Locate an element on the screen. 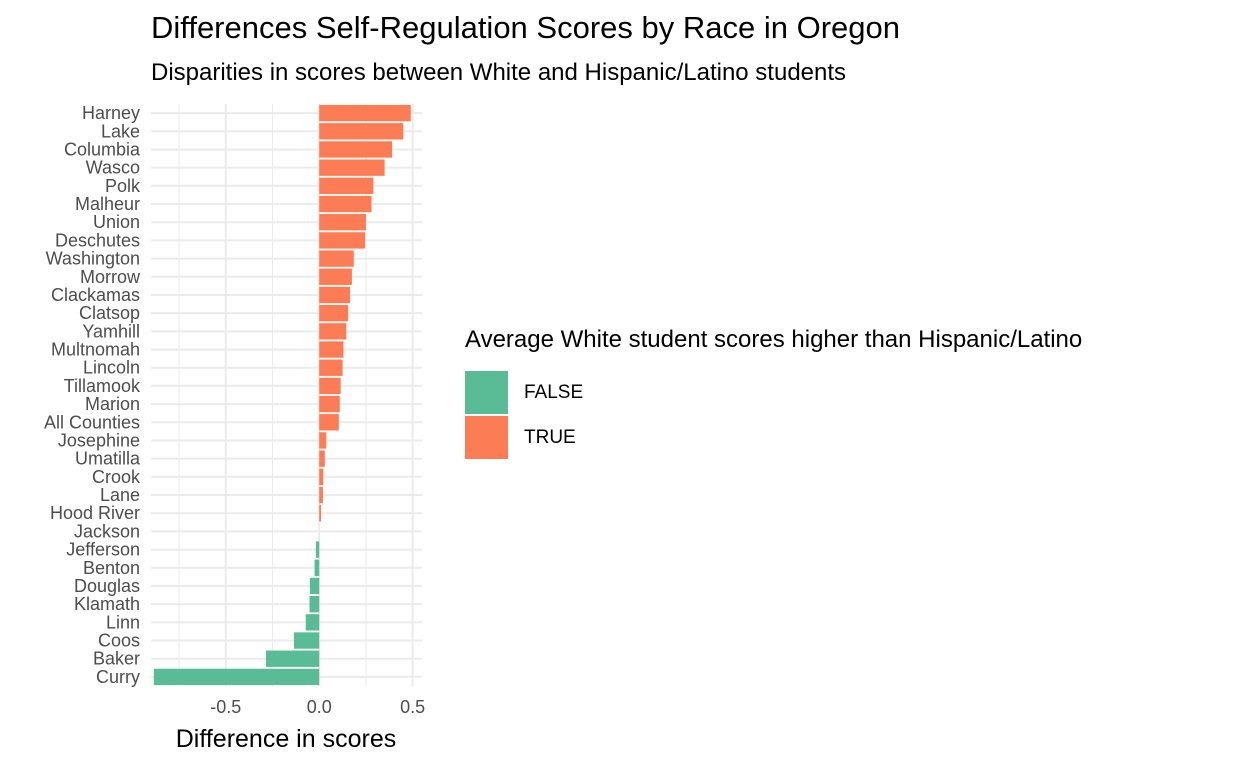  y-tick-label-clatsop: Clatsop is located at coordinates (109, 313).